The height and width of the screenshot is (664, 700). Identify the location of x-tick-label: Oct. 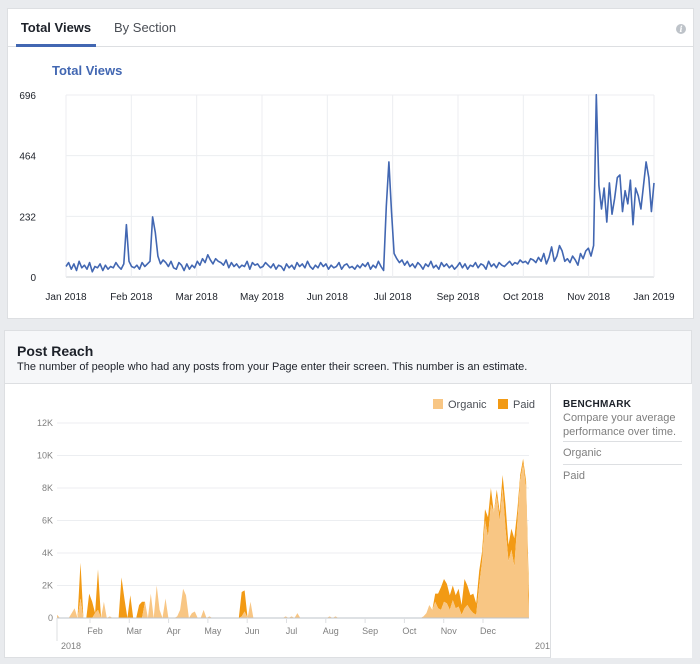
(409, 631).